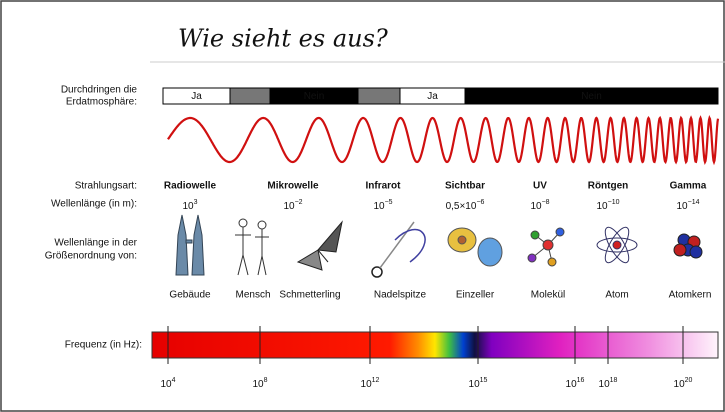 The image size is (725, 412). I want to click on frequency-label-exp: 4, so click(174, 380).